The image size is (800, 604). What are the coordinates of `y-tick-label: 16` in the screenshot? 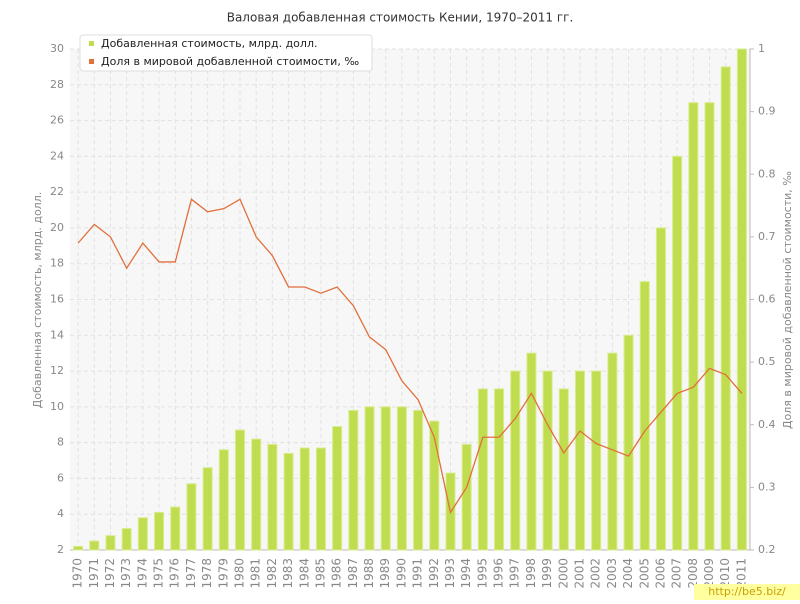 It's located at (57, 299).